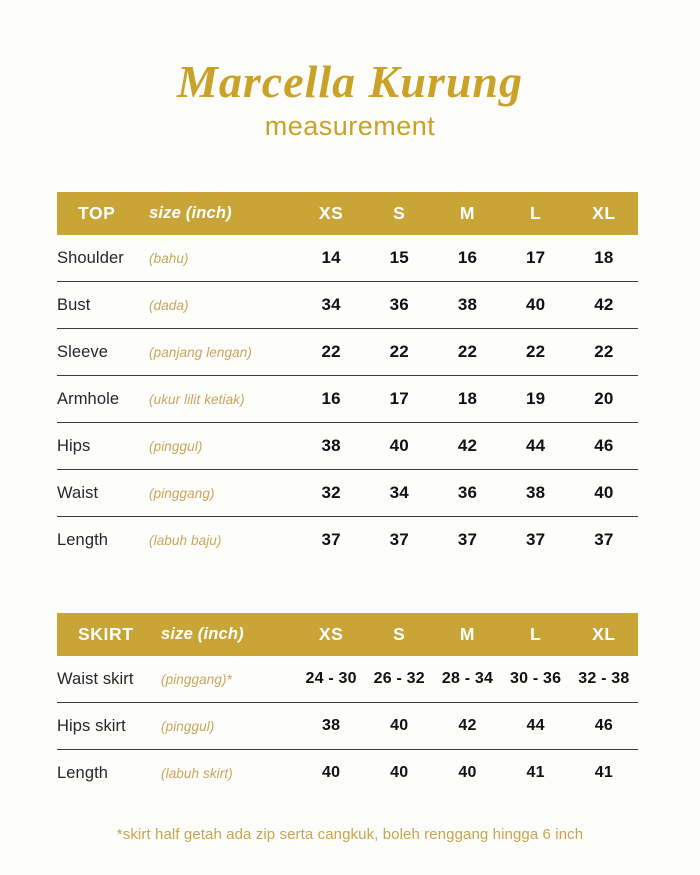 This screenshot has width=700, height=875. What do you see at coordinates (182, 493) in the screenshot?
I see `row-translation: (pinggang)` at bounding box center [182, 493].